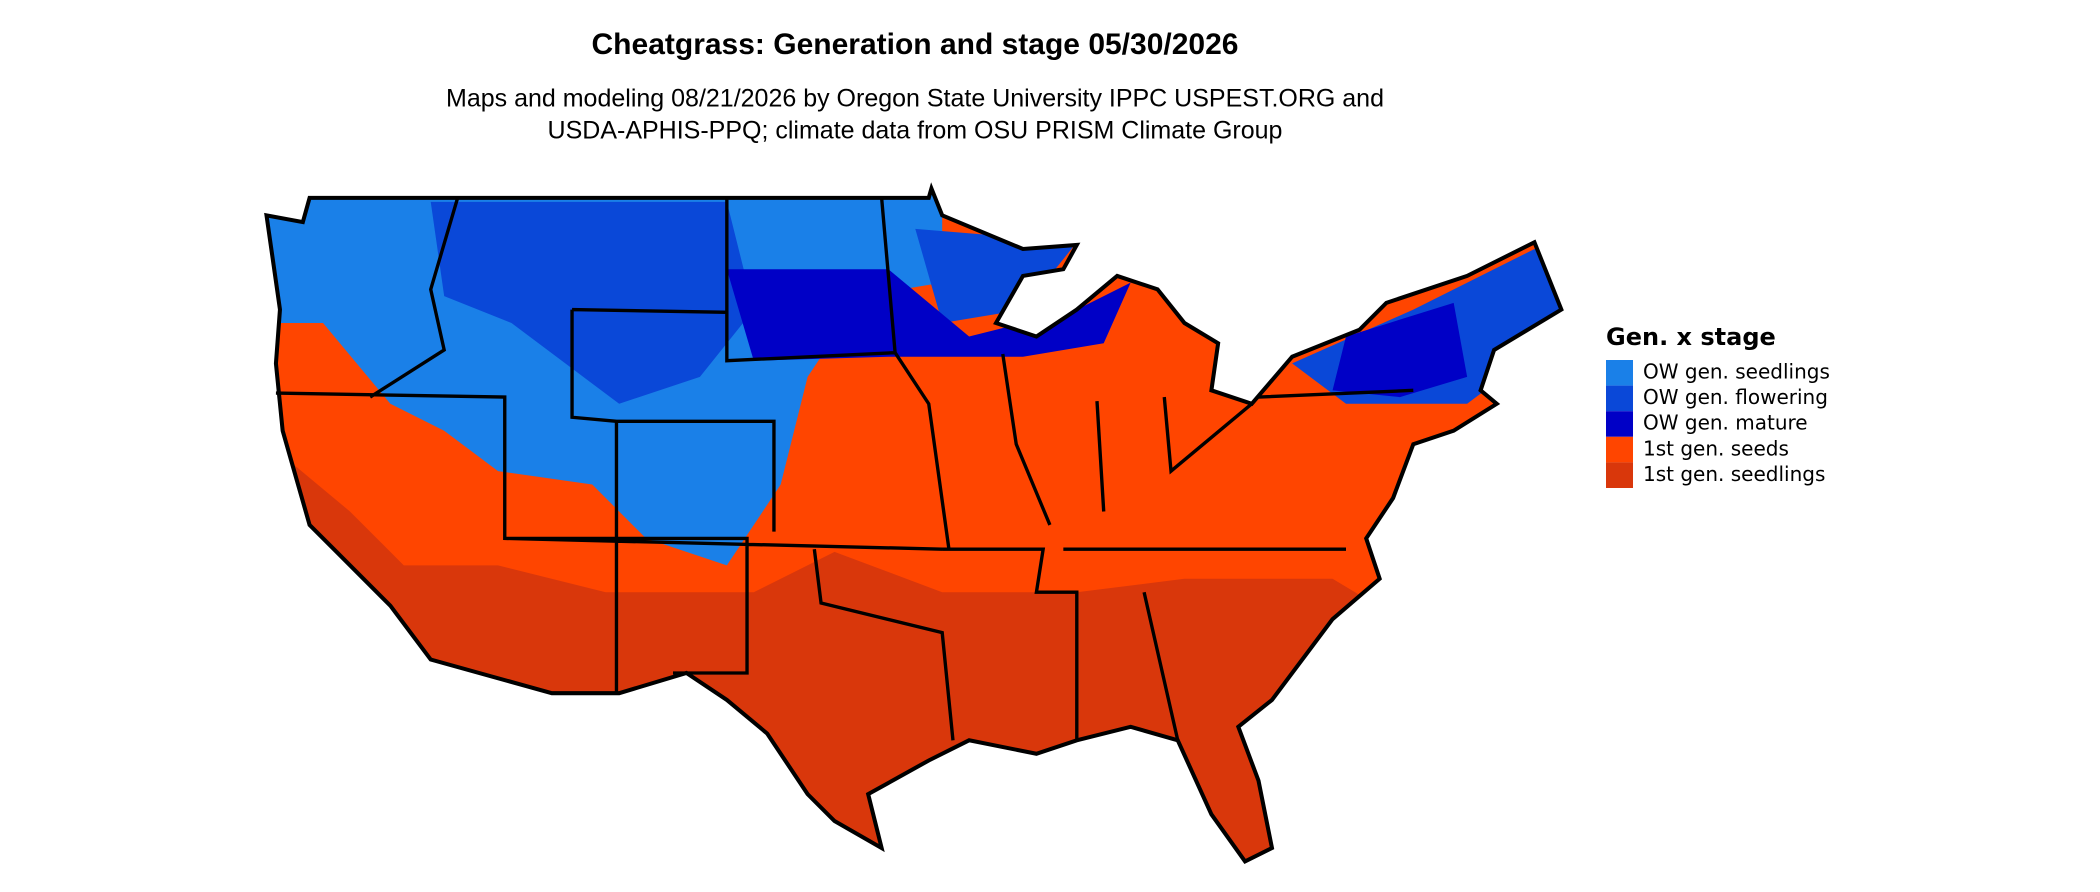 The height and width of the screenshot is (892, 2100). What do you see at coordinates (1691, 337) in the screenshot?
I see `legend-title: Gen. x stage` at bounding box center [1691, 337].